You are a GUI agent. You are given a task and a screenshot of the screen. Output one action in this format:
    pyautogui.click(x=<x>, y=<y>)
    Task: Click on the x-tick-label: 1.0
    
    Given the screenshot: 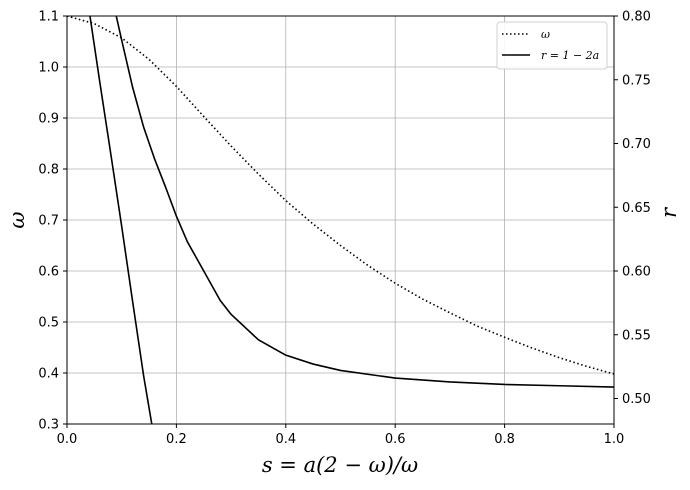 What is the action you would take?
    pyautogui.click(x=614, y=439)
    